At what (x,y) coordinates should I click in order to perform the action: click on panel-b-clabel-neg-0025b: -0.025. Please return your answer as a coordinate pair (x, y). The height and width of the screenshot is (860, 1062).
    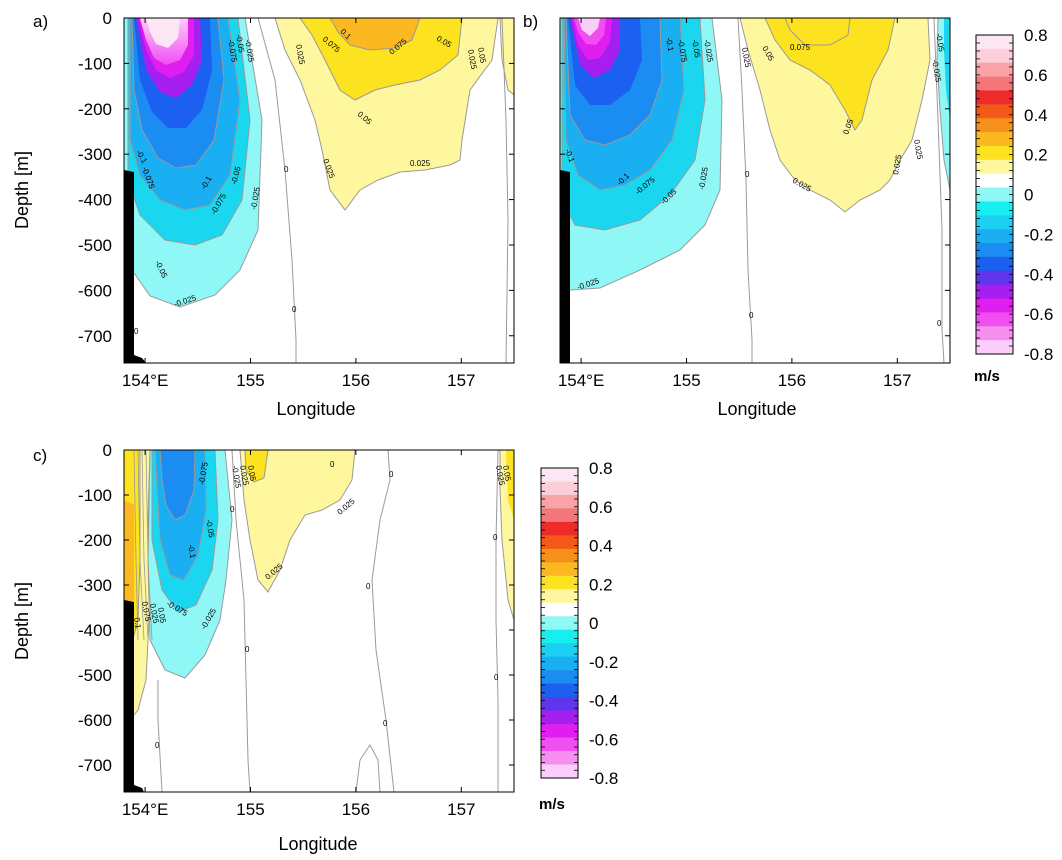
    Looking at the image, I should click on (703, 178).